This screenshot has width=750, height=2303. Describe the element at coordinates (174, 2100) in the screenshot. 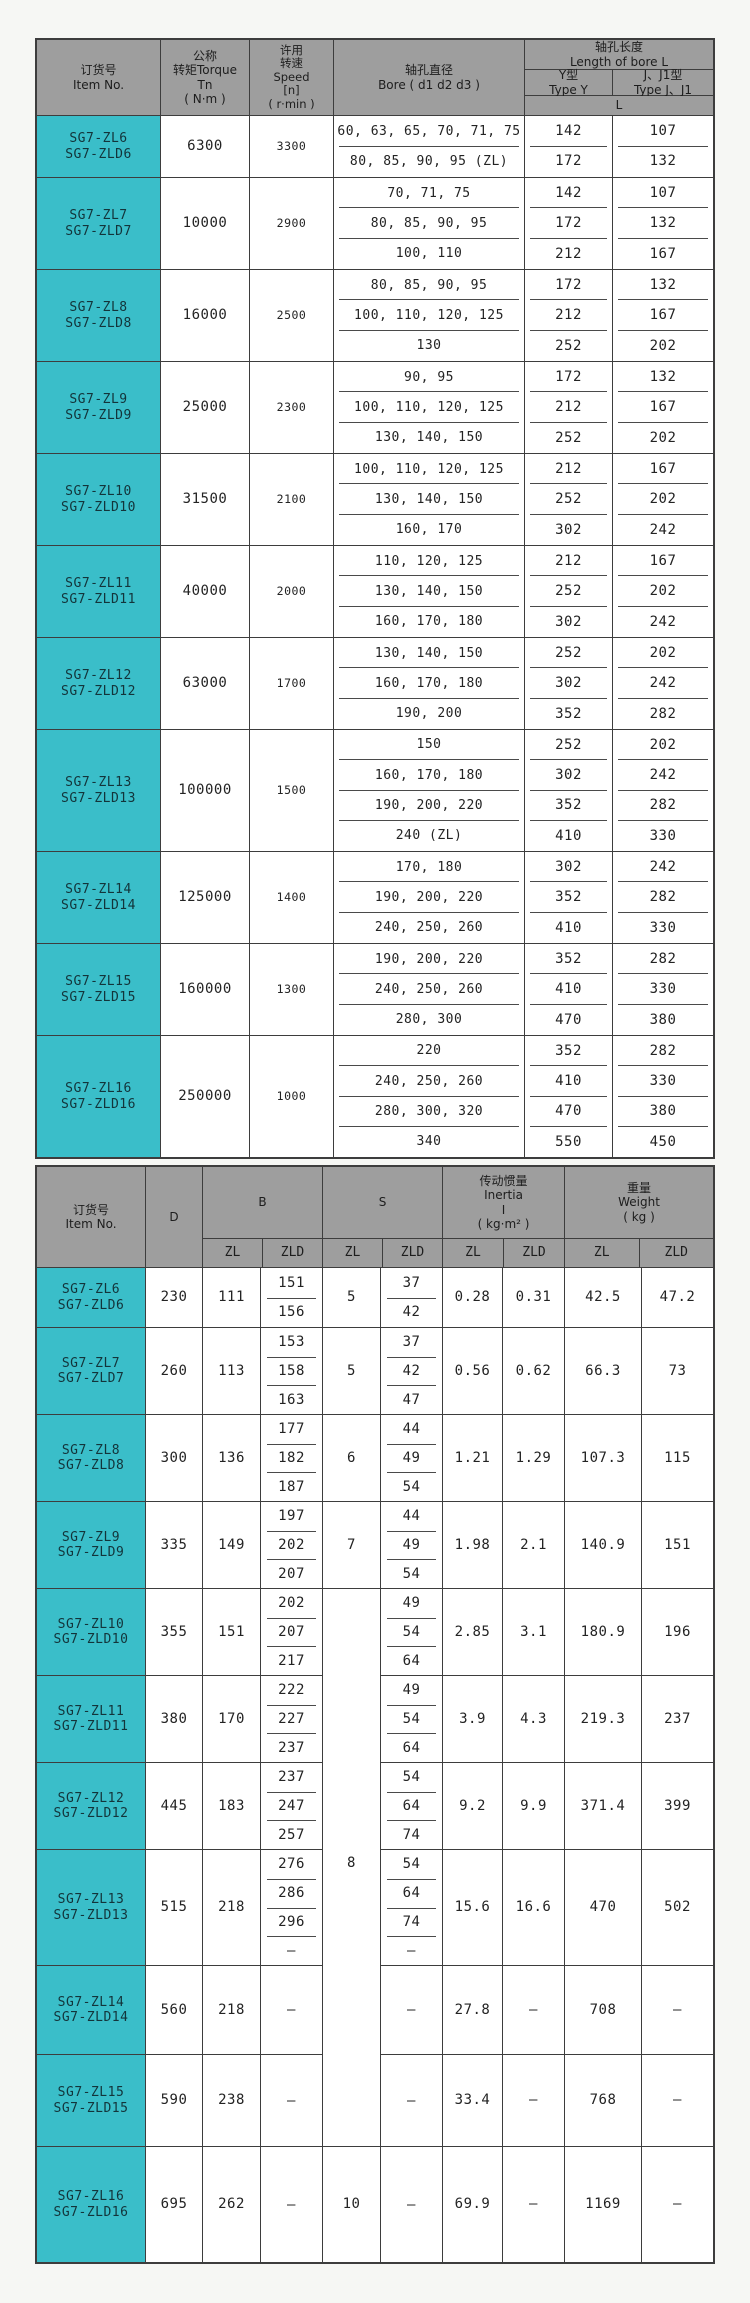

I see `diameter-d-cell: 590` at that location.